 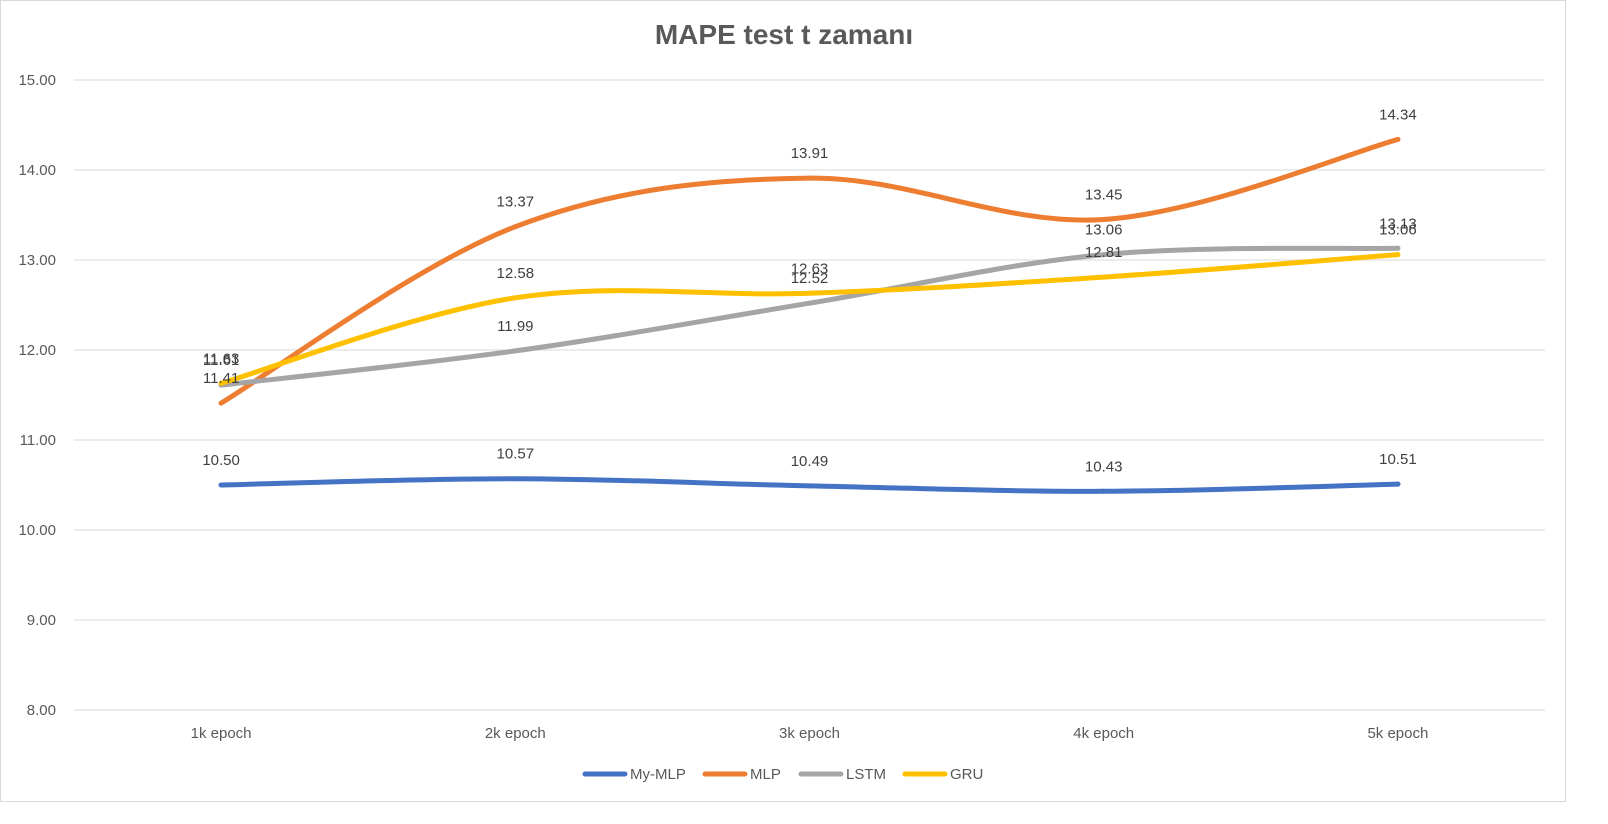 What do you see at coordinates (810, 461) in the screenshot?
I see `data-label: 10.49` at bounding box center [810, 461].